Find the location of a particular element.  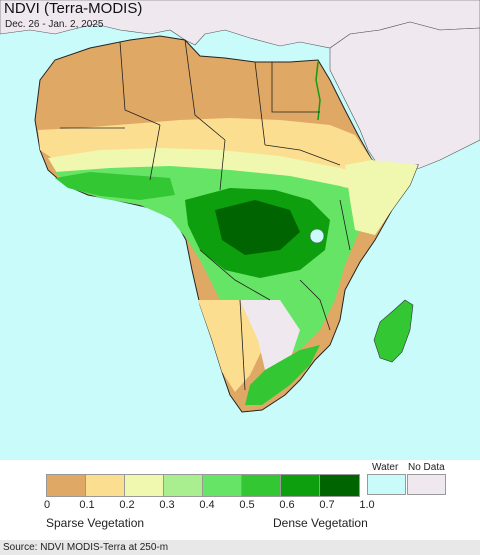

southern-nodata is located at coordinates (270, 335).